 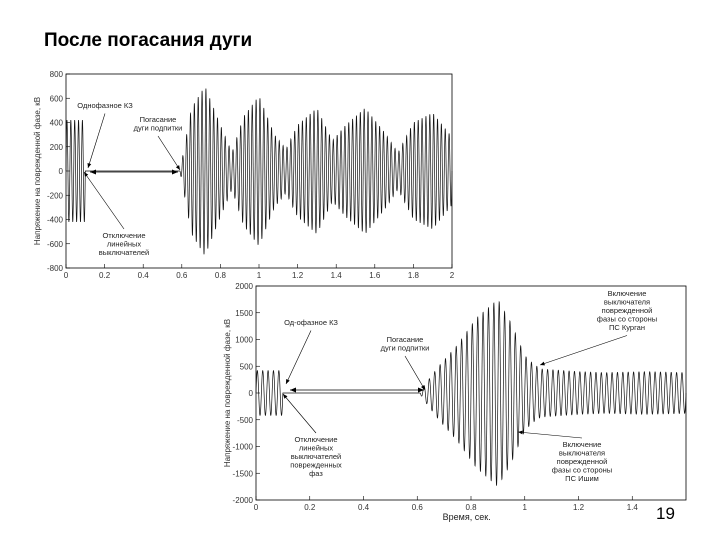 What do you see at coordinates (244, 286) in the screenshot?
I see `y-tick-label: 2000` at bounding box center [244, 286].